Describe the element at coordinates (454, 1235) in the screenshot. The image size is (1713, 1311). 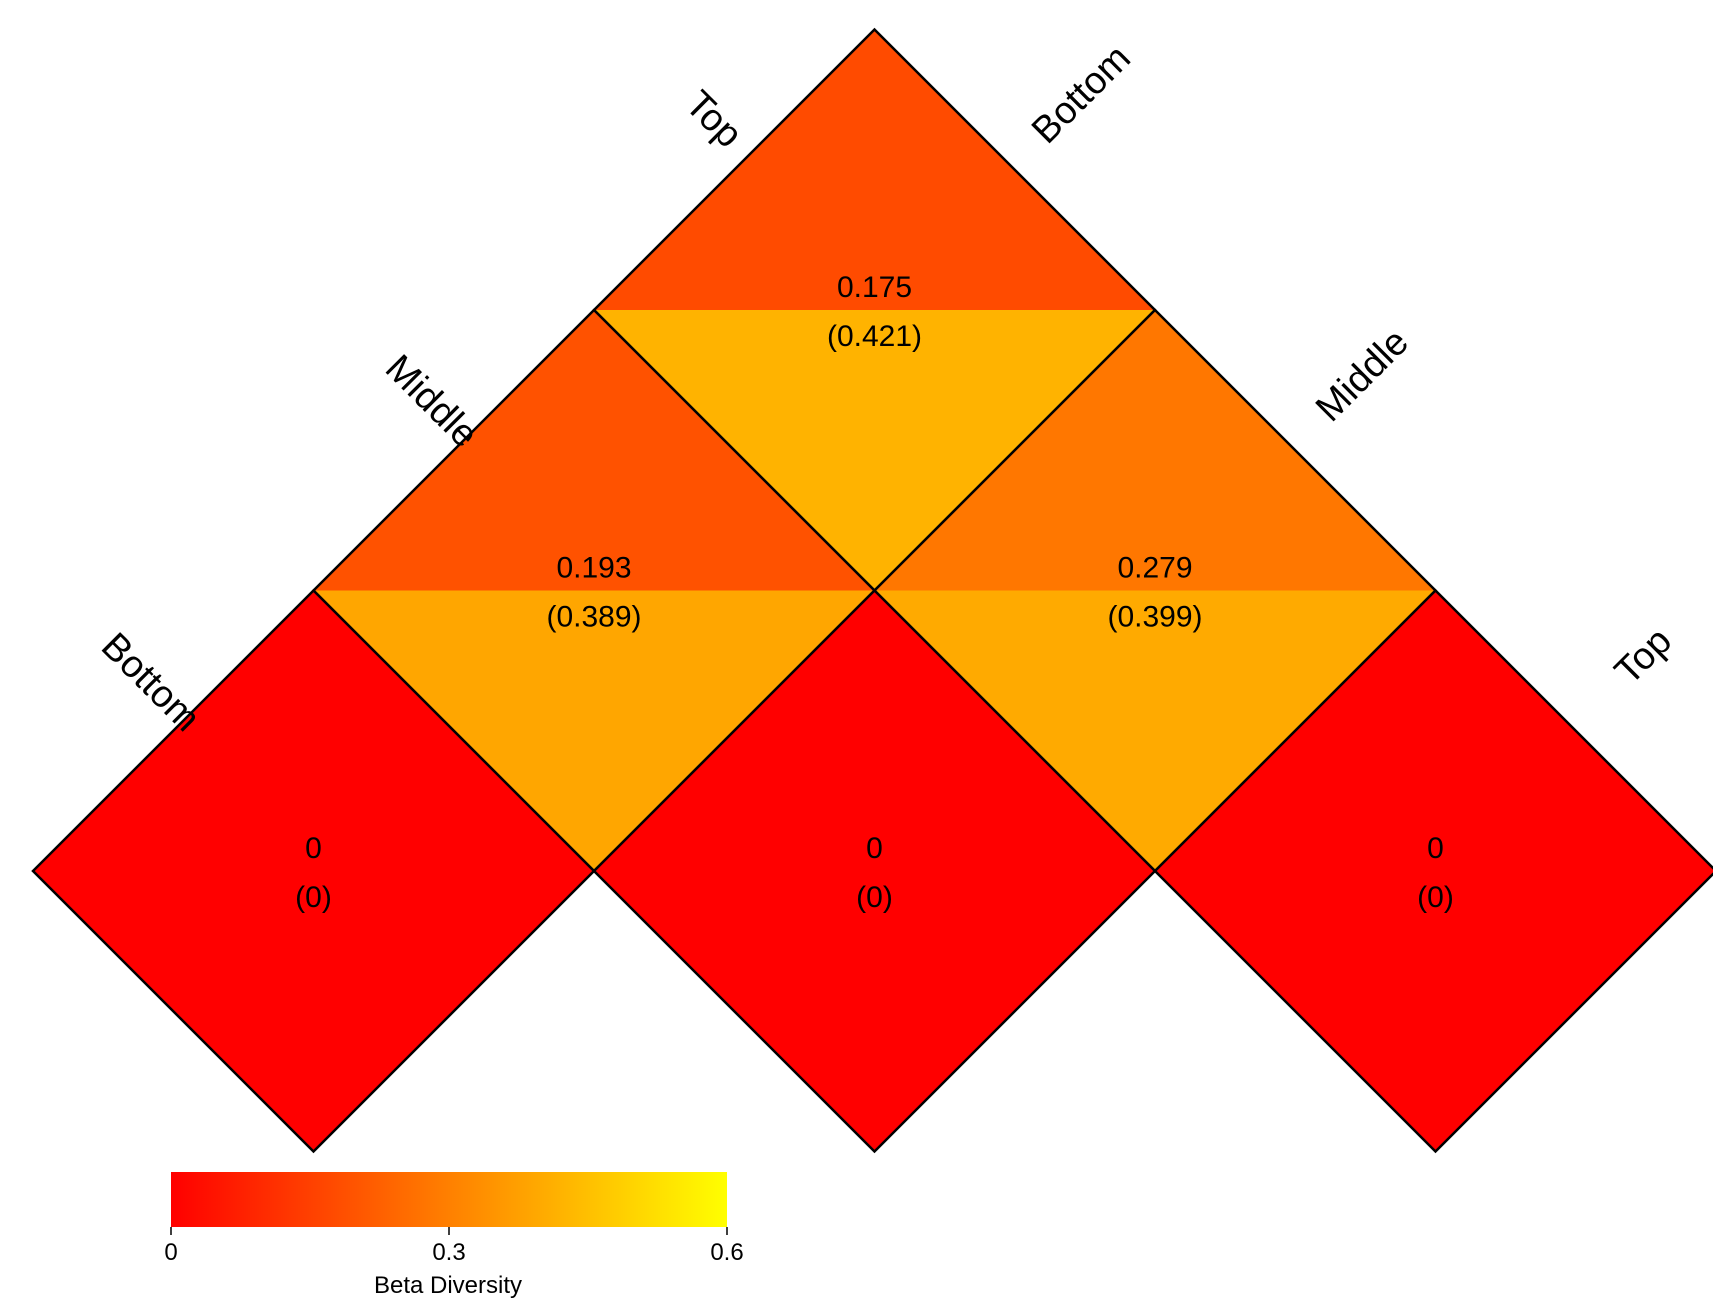
I see `colorbar-legend: 0 0.3 0.6 Beta Diversity` at that location.